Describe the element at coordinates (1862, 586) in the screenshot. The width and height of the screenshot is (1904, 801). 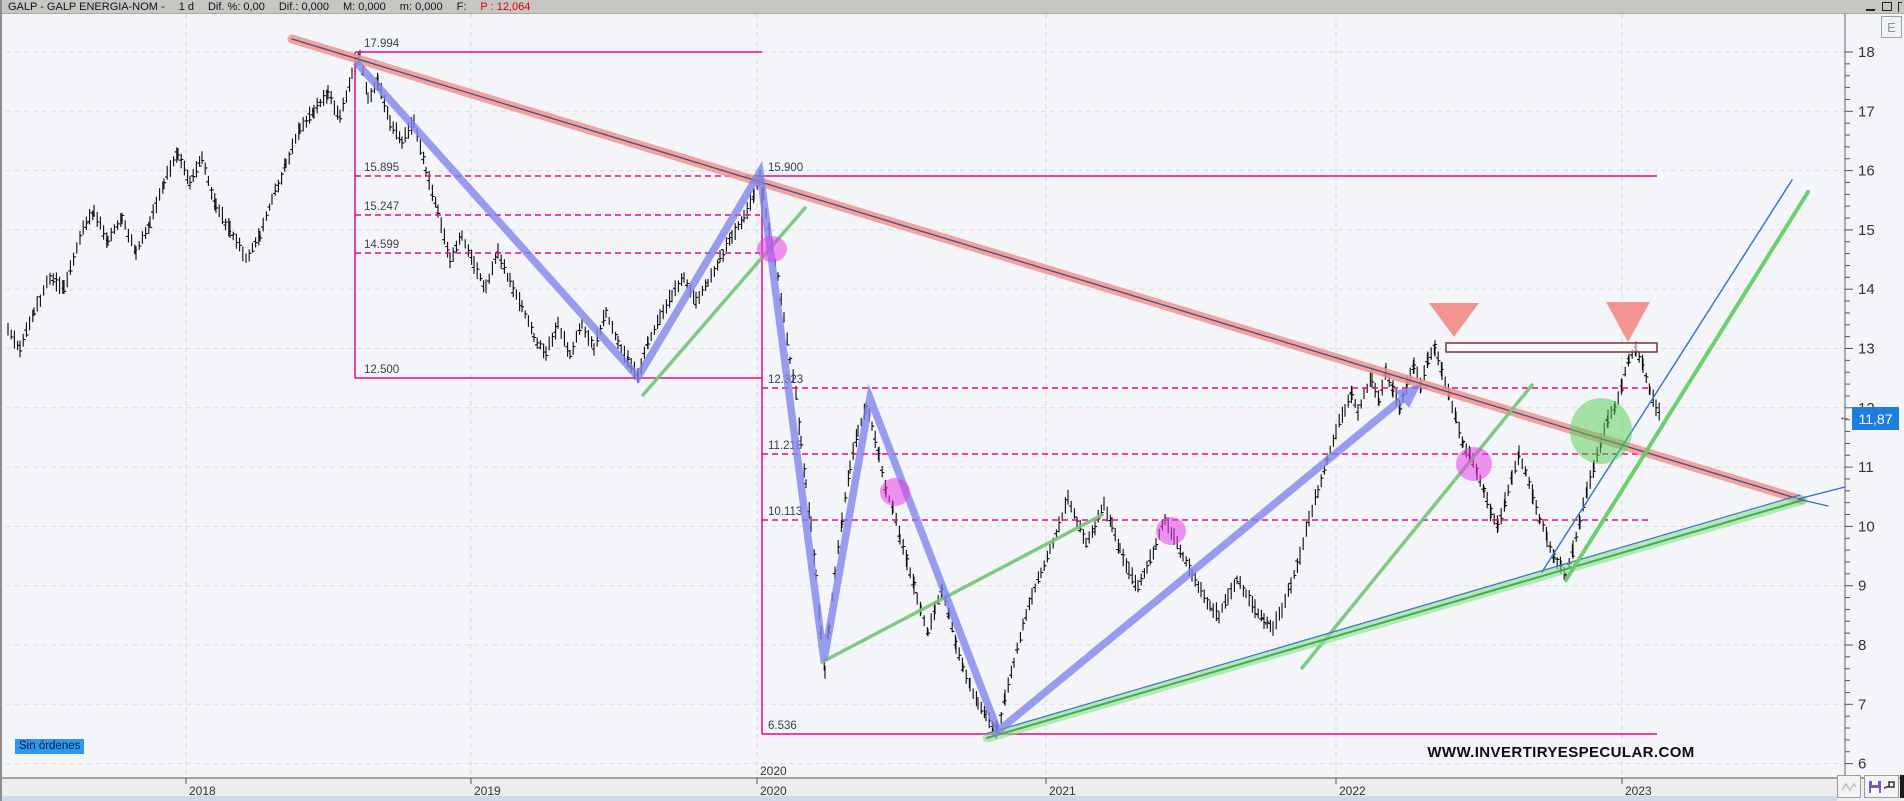
I see `price-tick-label: 9` at that location.